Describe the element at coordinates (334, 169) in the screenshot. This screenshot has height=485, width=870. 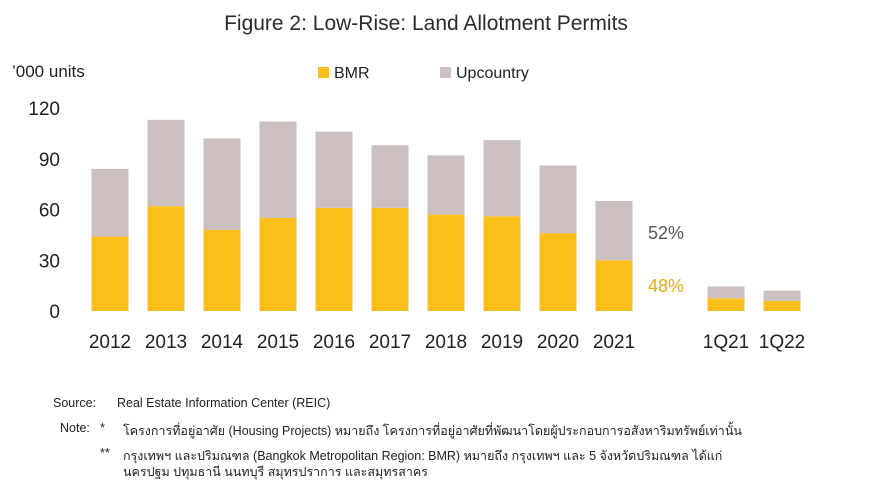
I see `bar-upcountry-2016` at that location.